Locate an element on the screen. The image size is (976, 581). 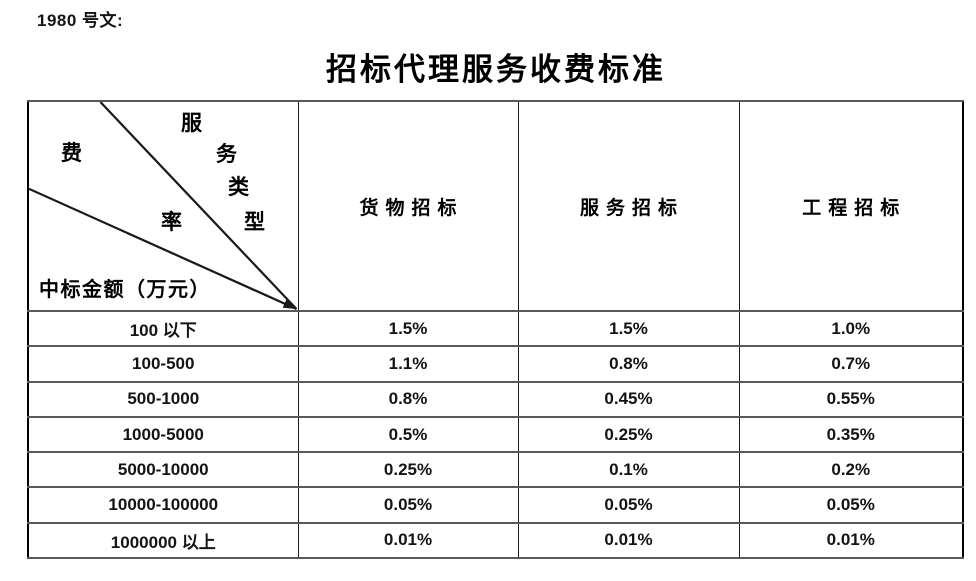
doc-reference-label: 1980 号文: is located at coordinates (80, 20).